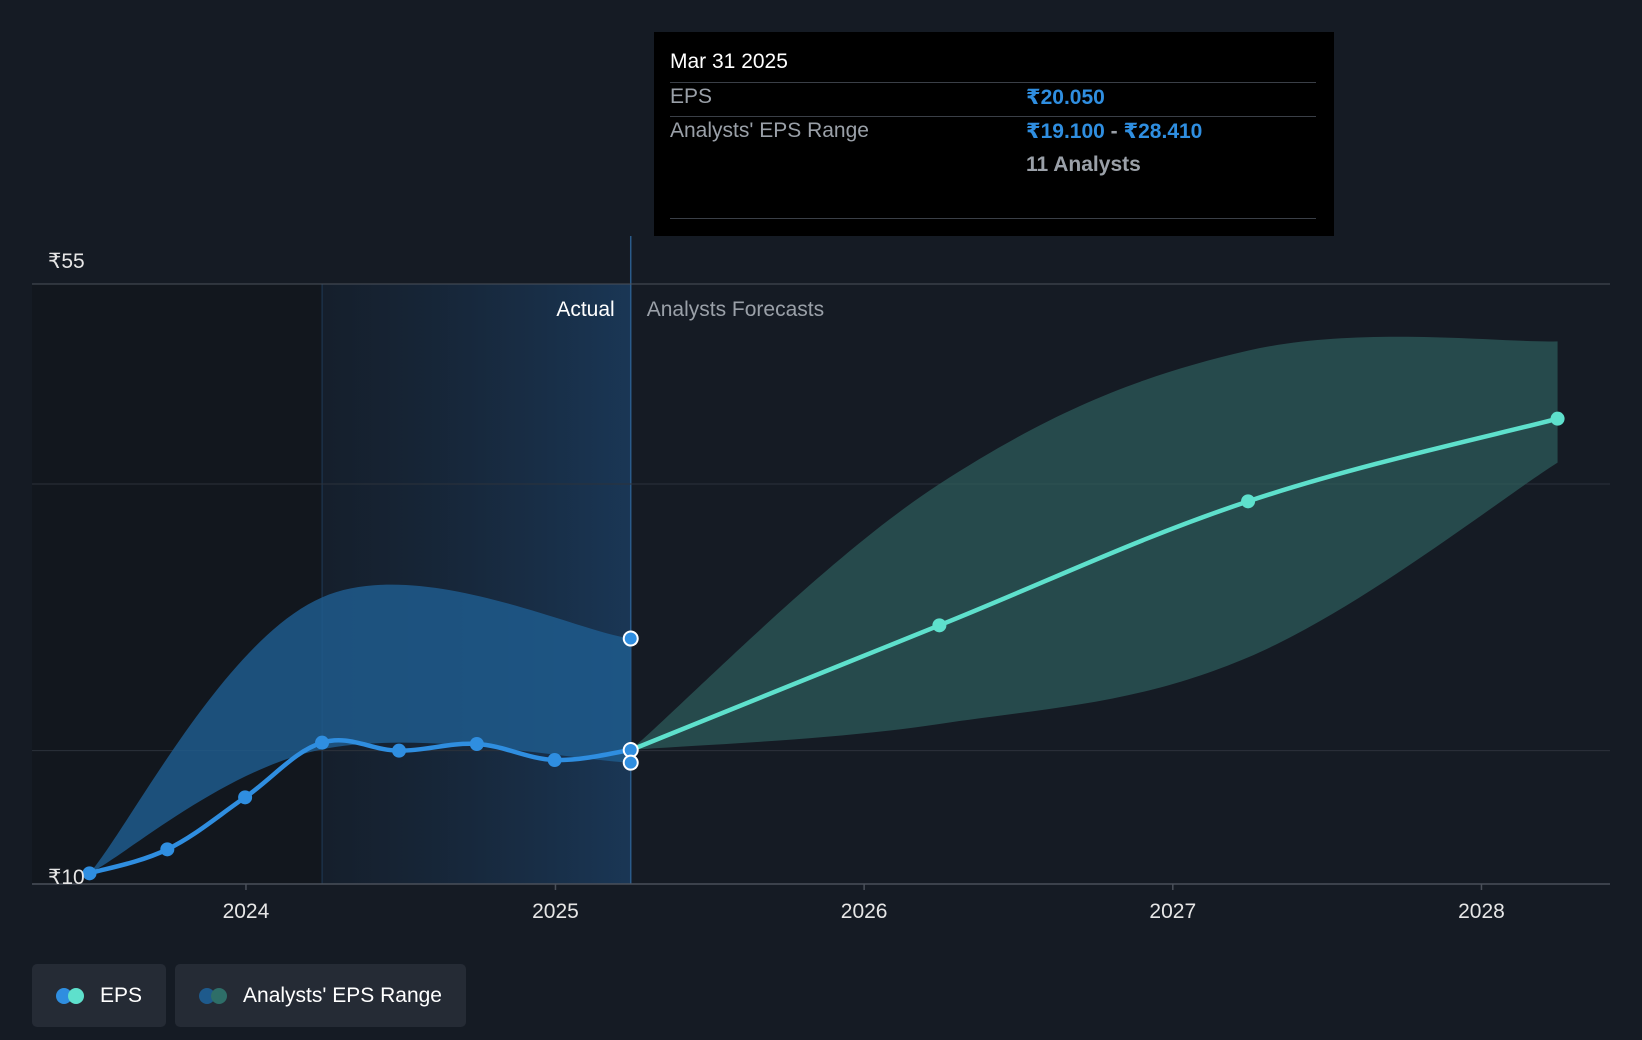  I want to click on tooltip-date: Mar 31 2025, so click(729, 61).